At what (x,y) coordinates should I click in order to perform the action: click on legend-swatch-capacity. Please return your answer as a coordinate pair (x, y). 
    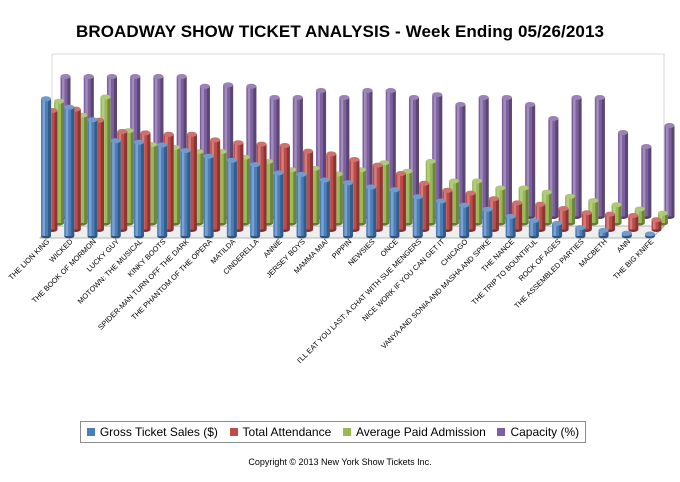
    Looking at the image, I should click on (501, 432).